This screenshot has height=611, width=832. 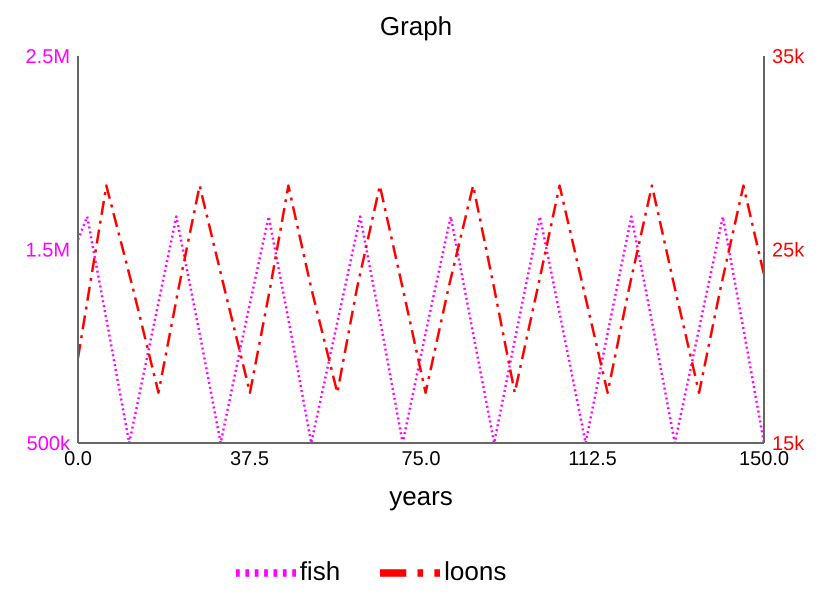 I want to click on legend-label: loons, so click(x=475, y=571).